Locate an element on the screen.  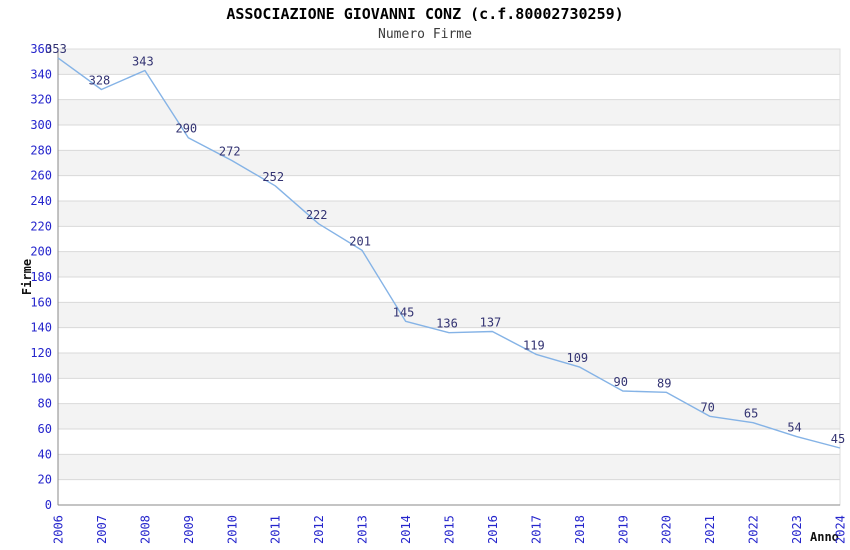
y-tick-label: 160 is located at coordinates (41, 302).